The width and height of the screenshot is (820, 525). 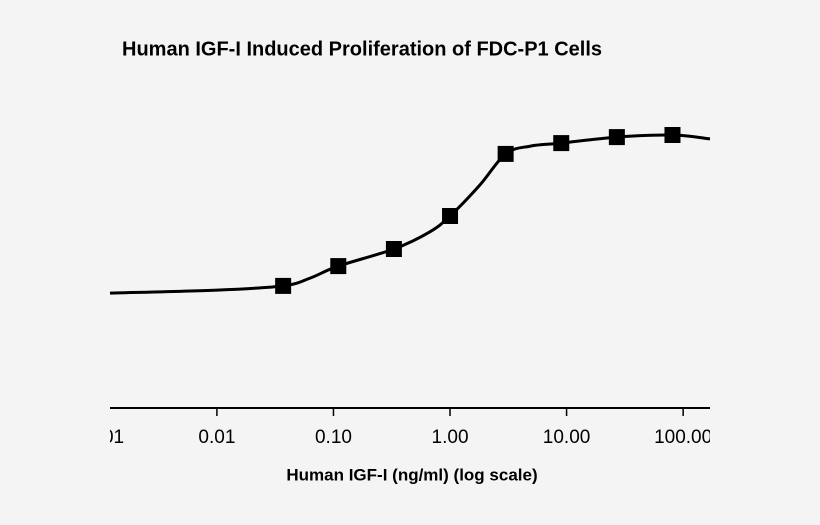 I want to click on x-tick-label: 0.001, so click(x=101, y=437).